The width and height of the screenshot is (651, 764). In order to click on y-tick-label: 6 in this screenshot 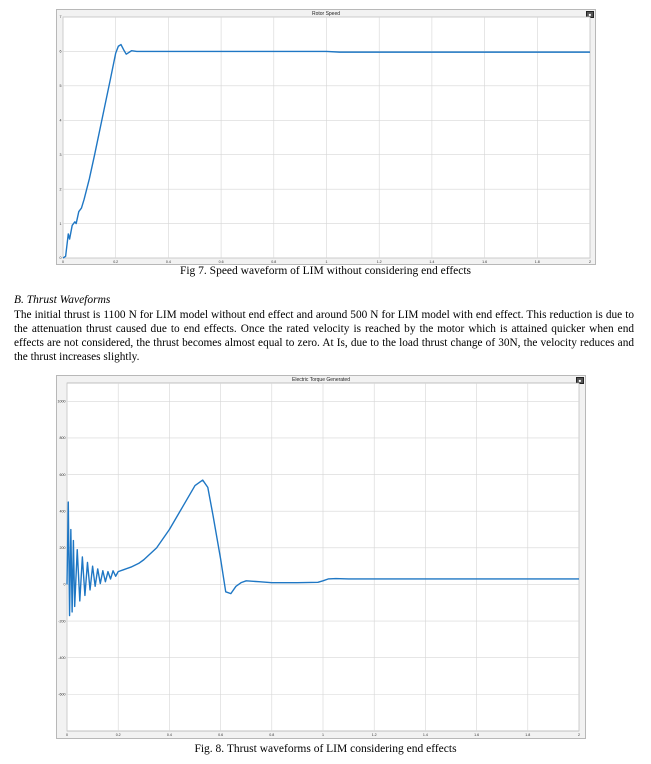, I will do `click(61, 52)`.